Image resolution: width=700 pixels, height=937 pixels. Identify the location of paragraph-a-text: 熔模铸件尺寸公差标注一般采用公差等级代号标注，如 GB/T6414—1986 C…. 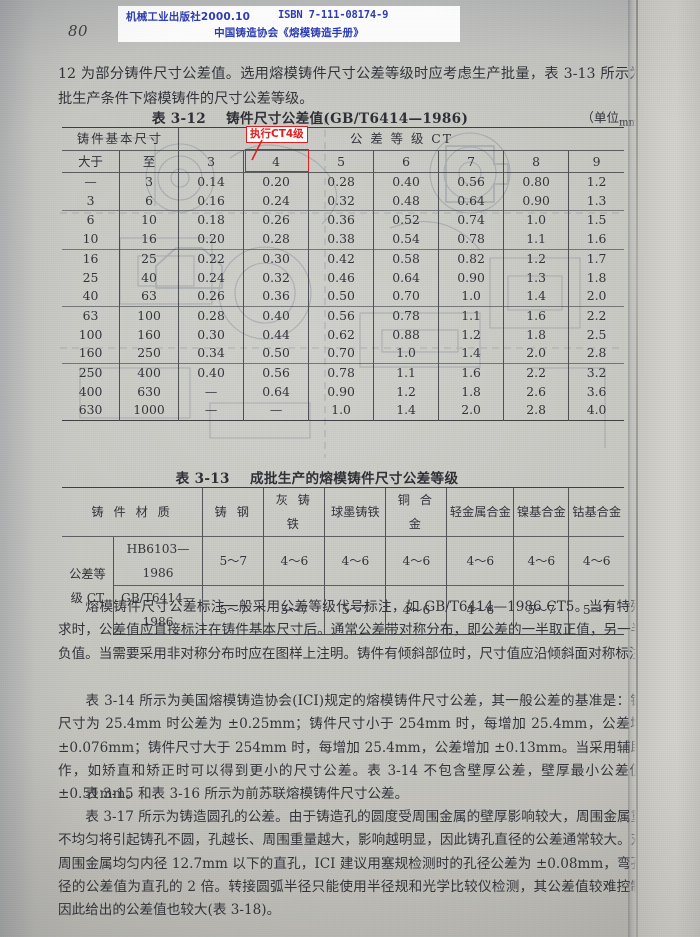
(358, 630).